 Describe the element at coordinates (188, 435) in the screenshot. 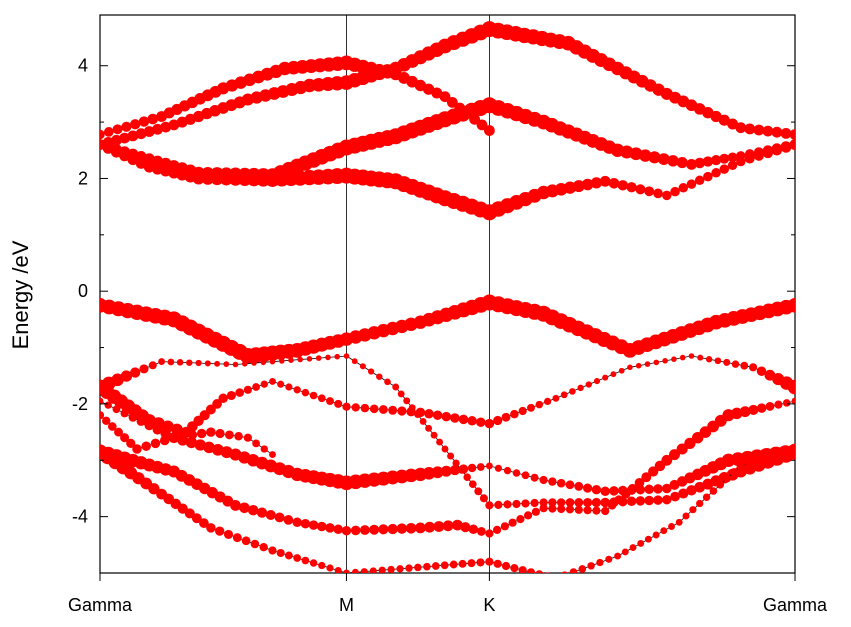

I see `band-v7` at that location.